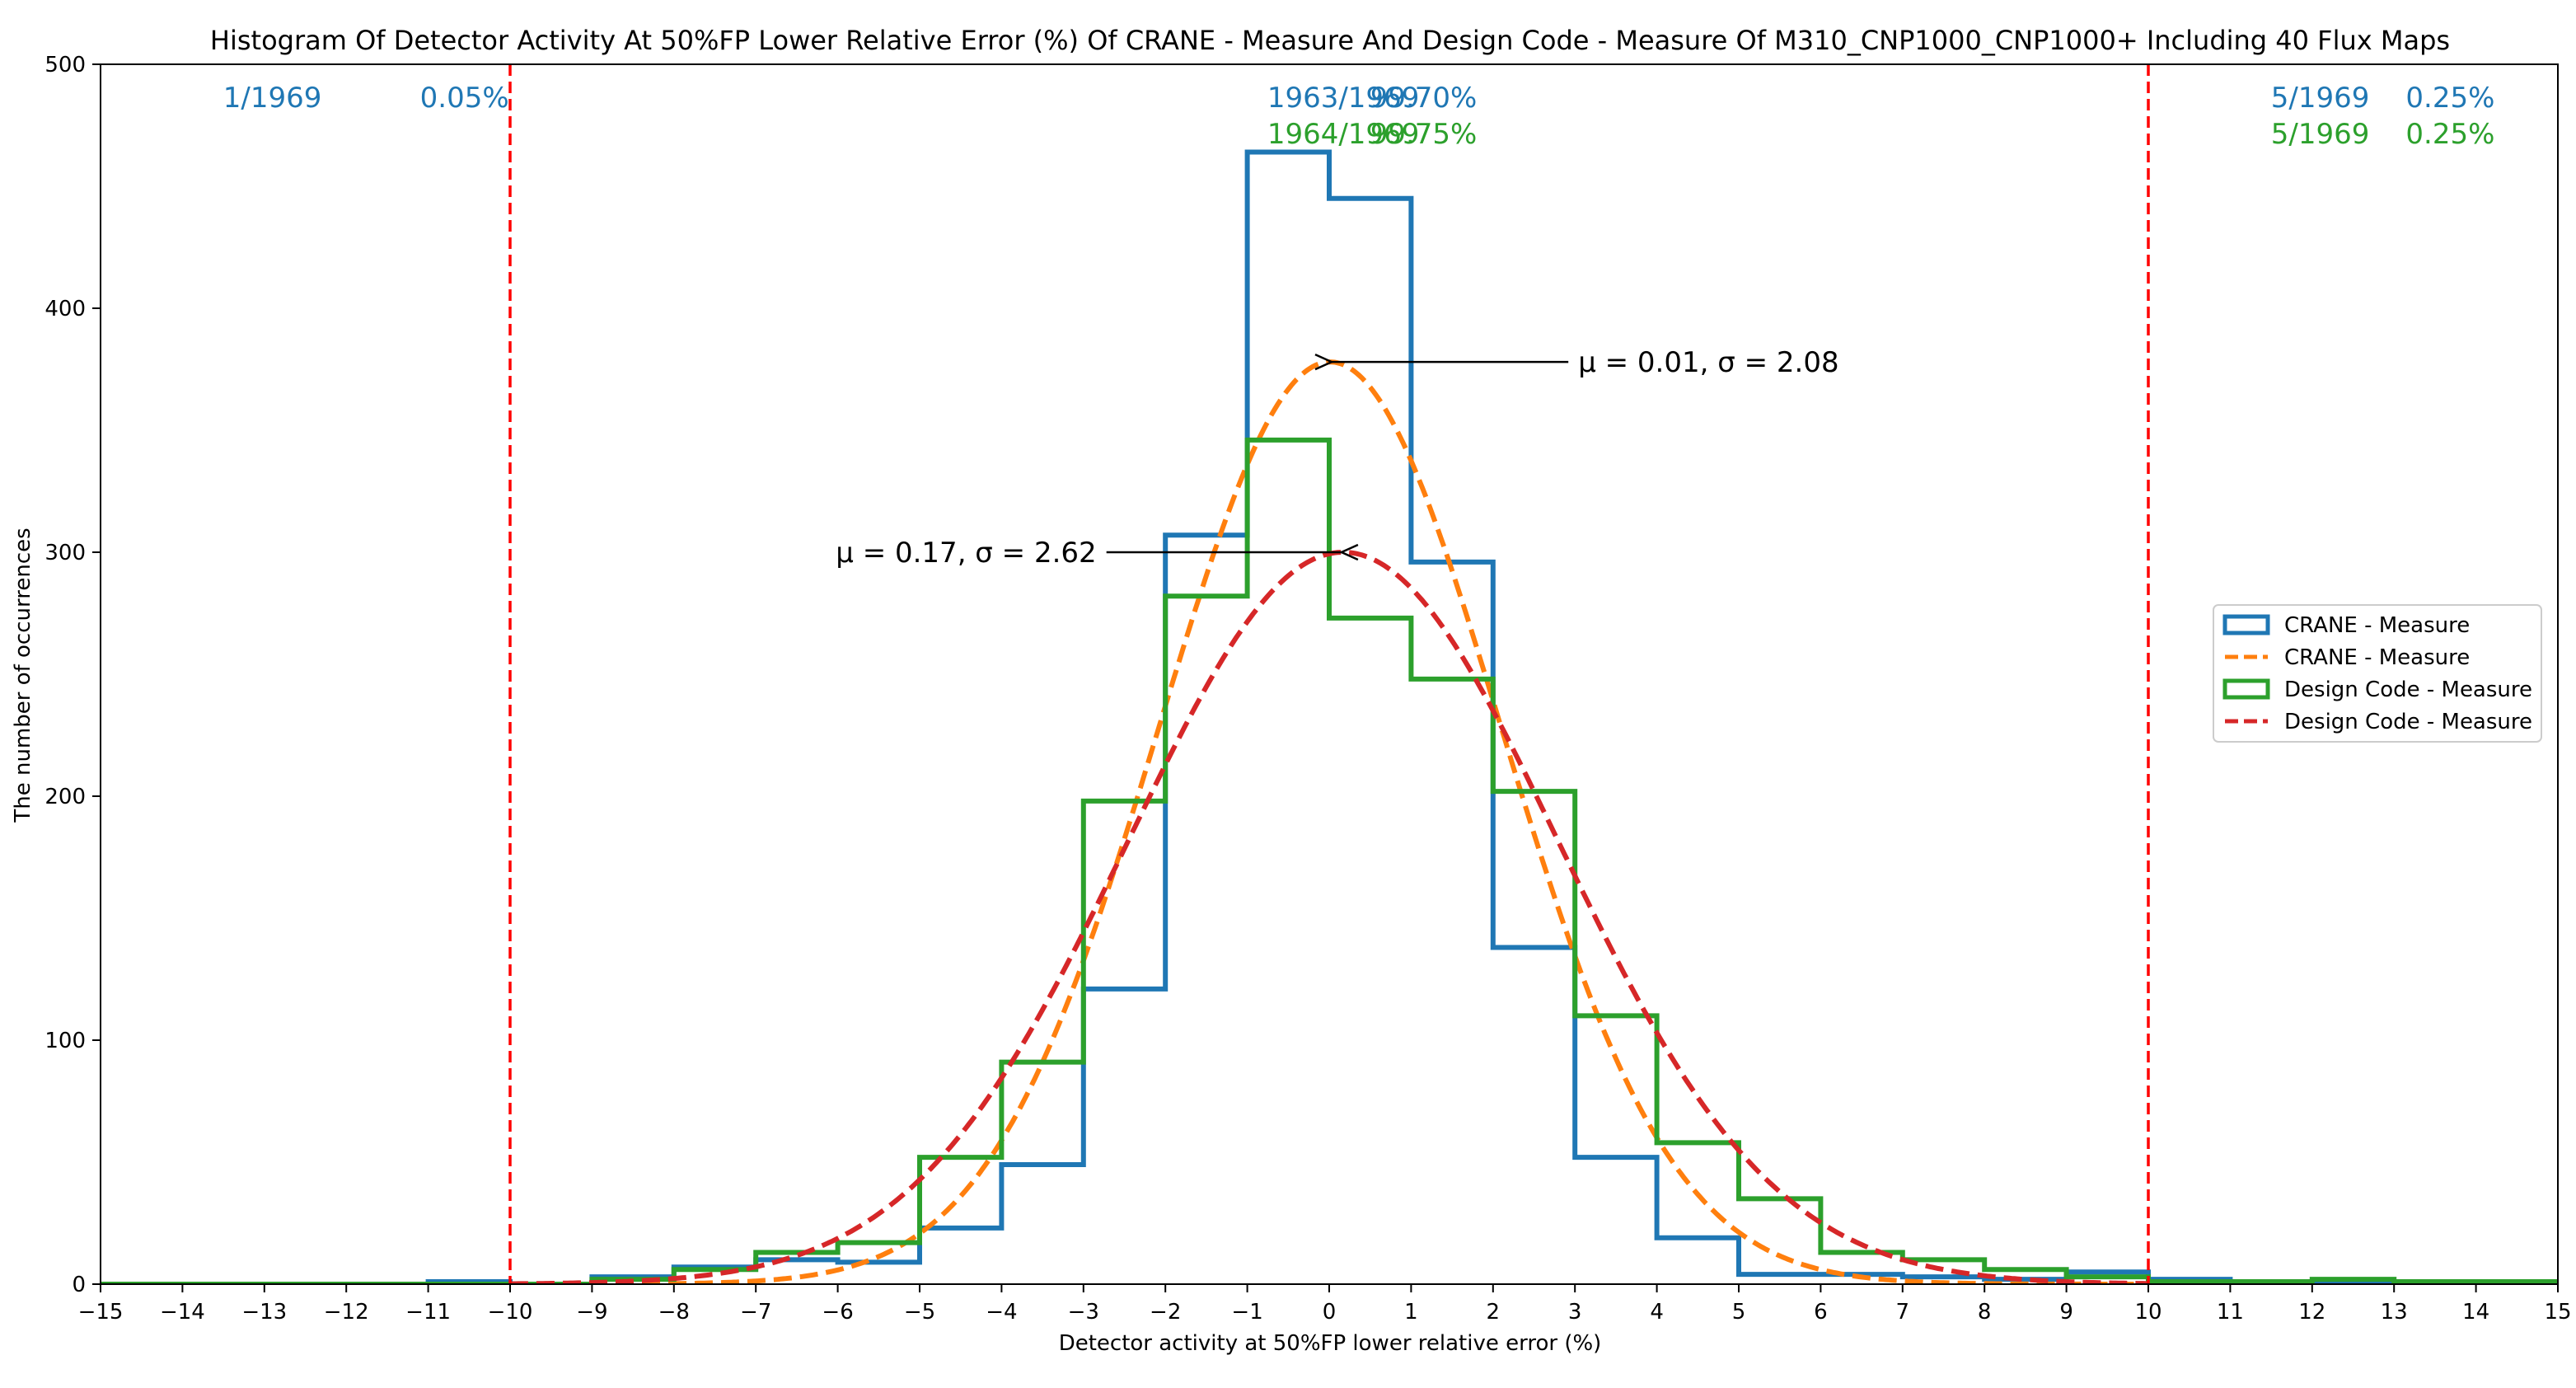  I want to click on y-tick-label-3: 300, so click(65, 553).